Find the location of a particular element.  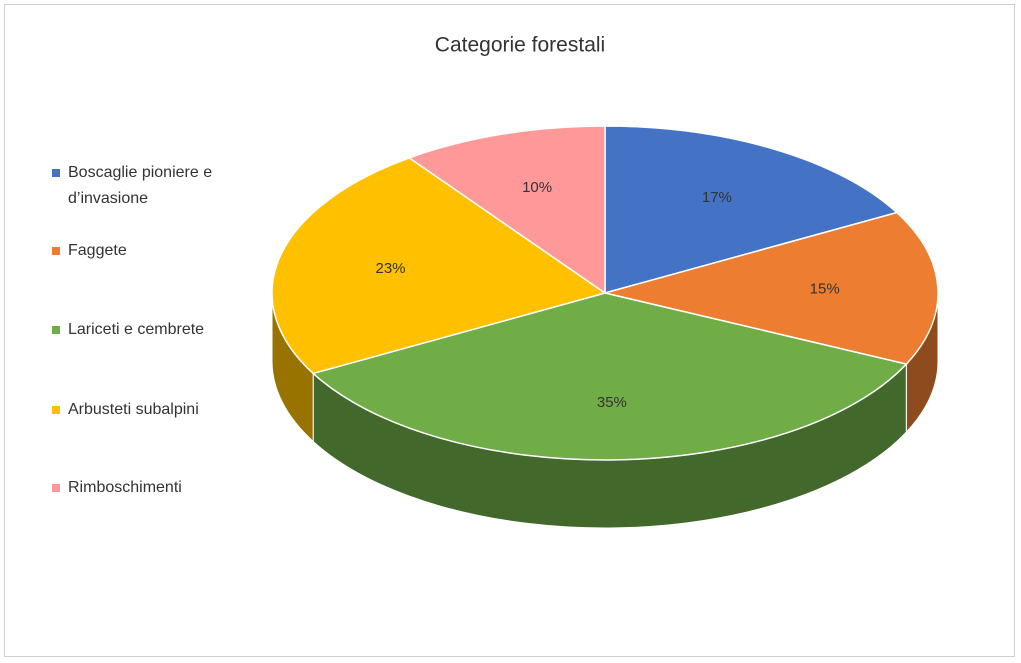

data-label: 10% is located at coordinates (537, 187).